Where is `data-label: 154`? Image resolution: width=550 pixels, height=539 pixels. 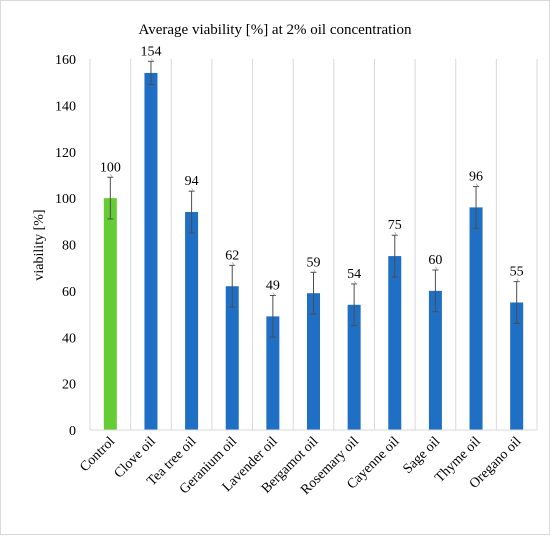 data-label: 154 is located at coordinates (150, 51).